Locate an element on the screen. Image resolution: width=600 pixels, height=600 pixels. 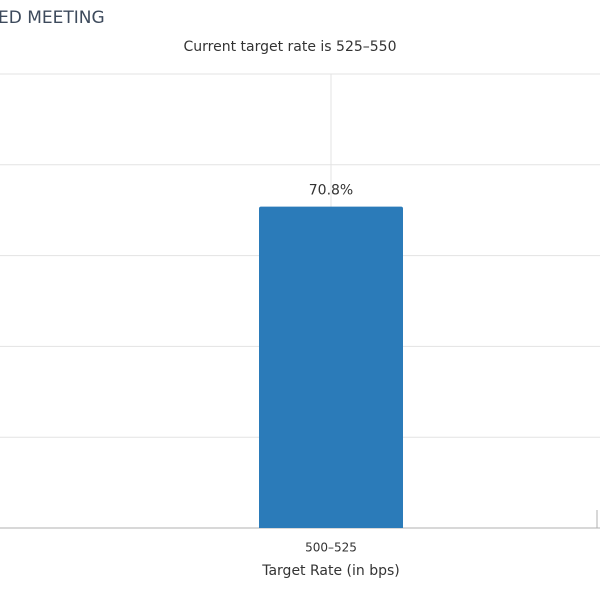
chart-title: ED MEETING is located at coordinates (52, 18).